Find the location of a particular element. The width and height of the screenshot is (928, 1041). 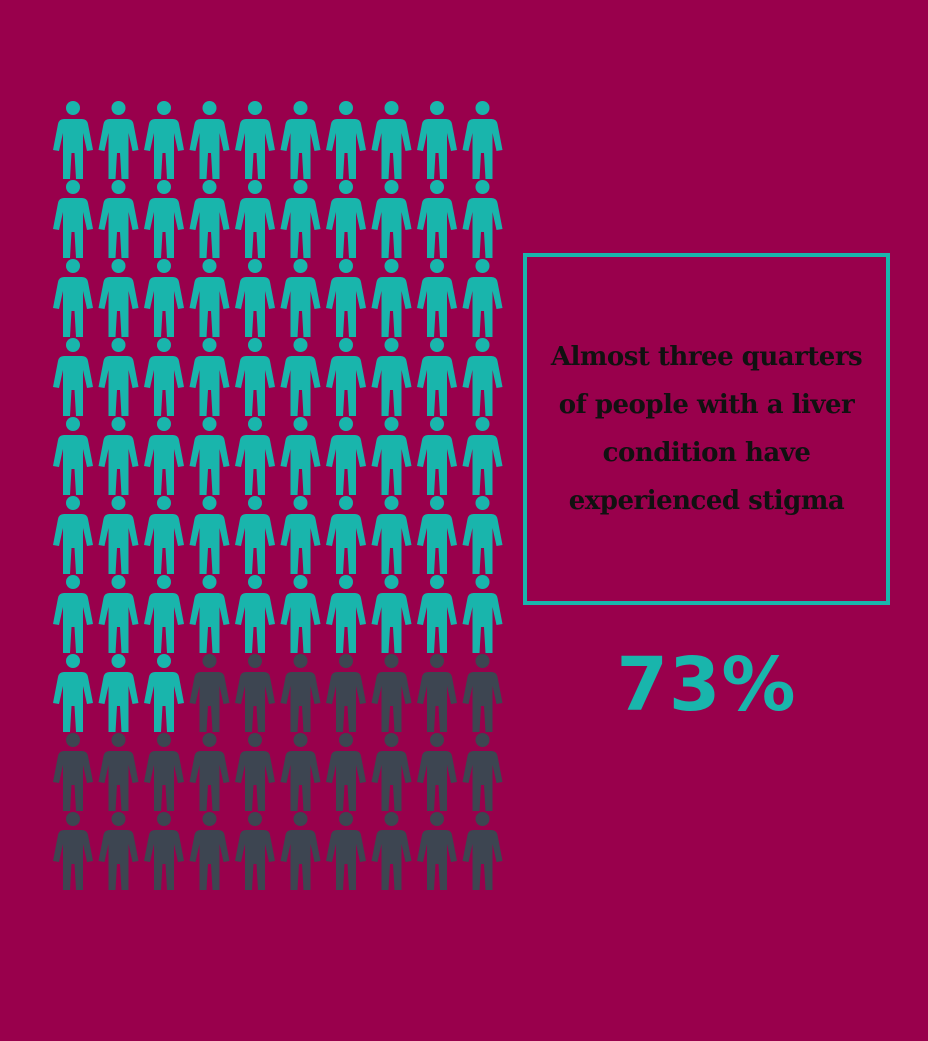

stat-percentage: 73% is located at coordinates (706, 685).